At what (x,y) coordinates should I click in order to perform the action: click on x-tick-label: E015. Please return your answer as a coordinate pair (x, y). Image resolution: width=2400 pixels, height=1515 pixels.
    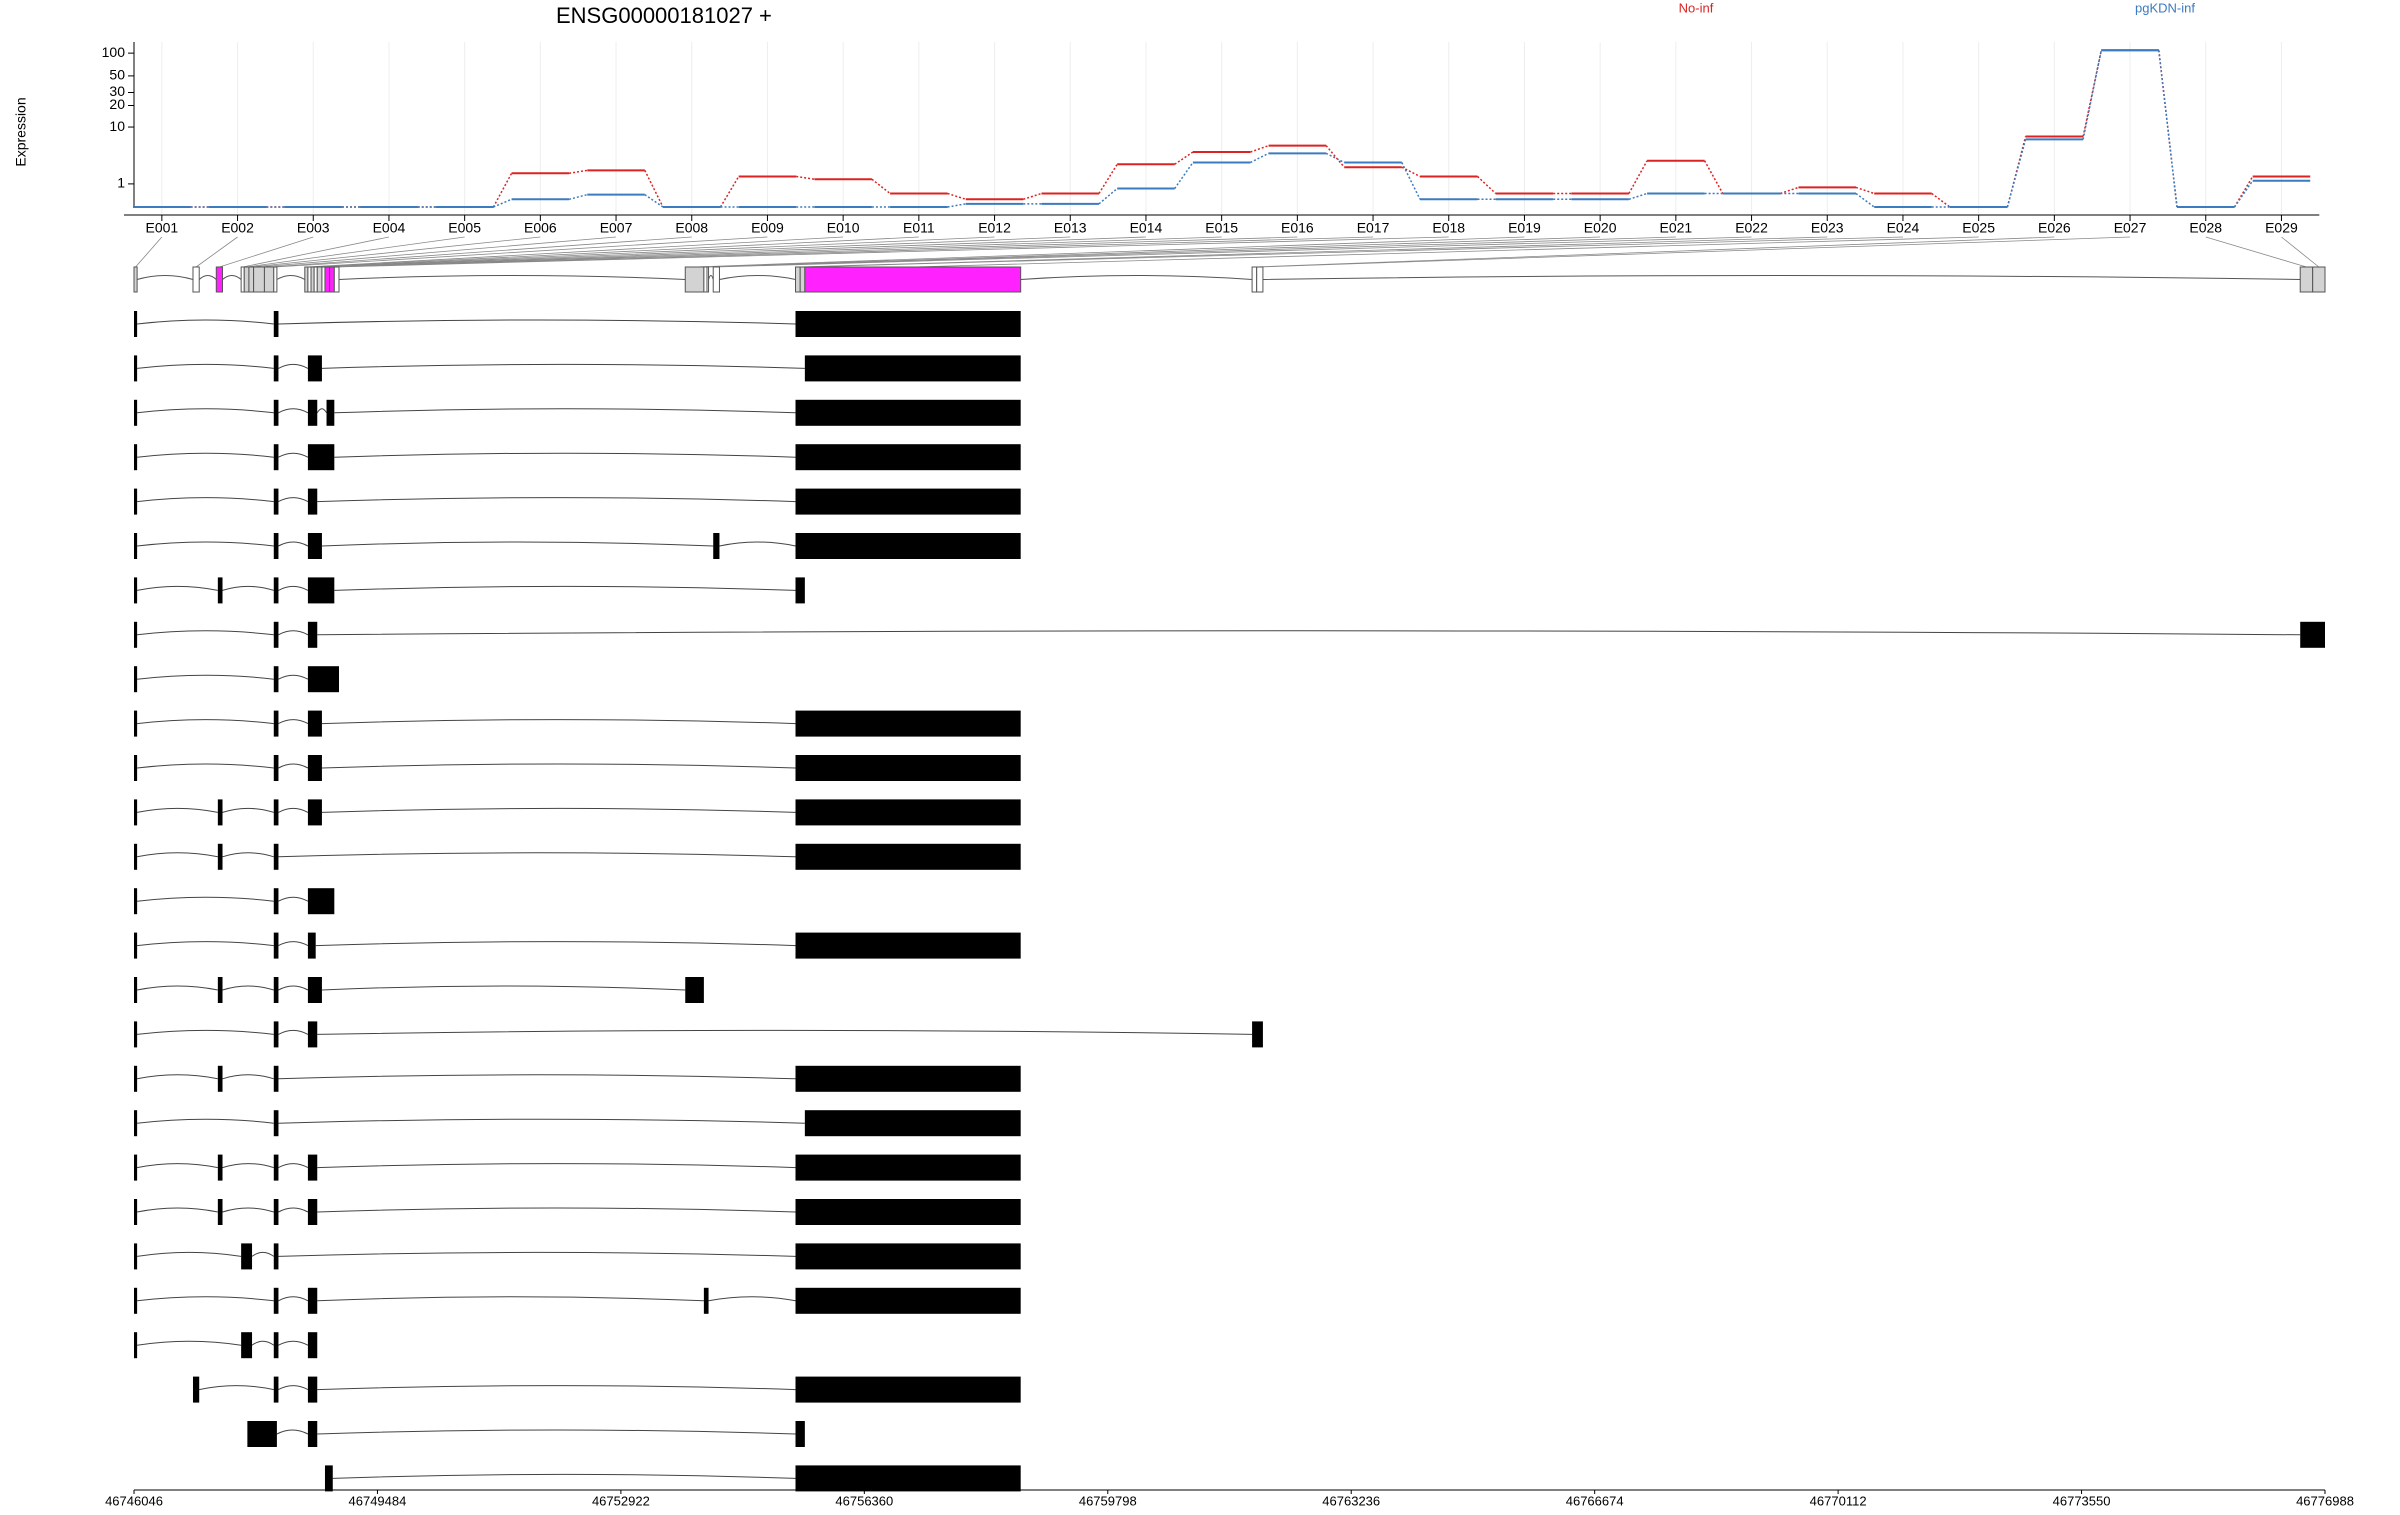
    Looking at the image, I should click on (1221, 228).